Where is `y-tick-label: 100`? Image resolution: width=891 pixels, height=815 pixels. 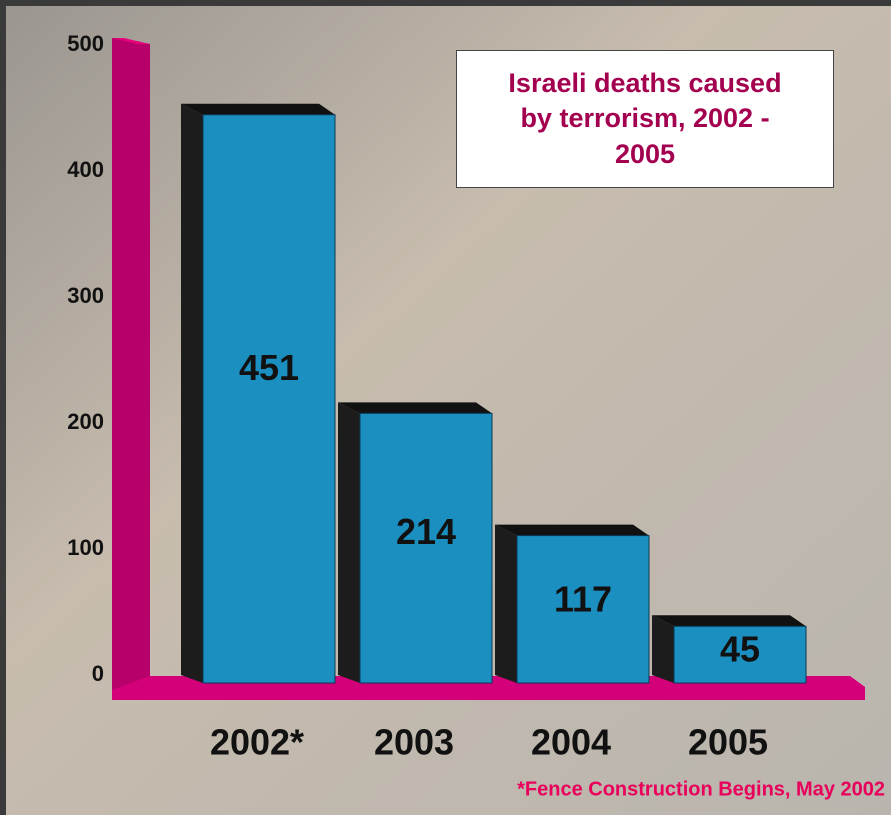 y-tick-label: 100 is located at coordinates (85, 547).